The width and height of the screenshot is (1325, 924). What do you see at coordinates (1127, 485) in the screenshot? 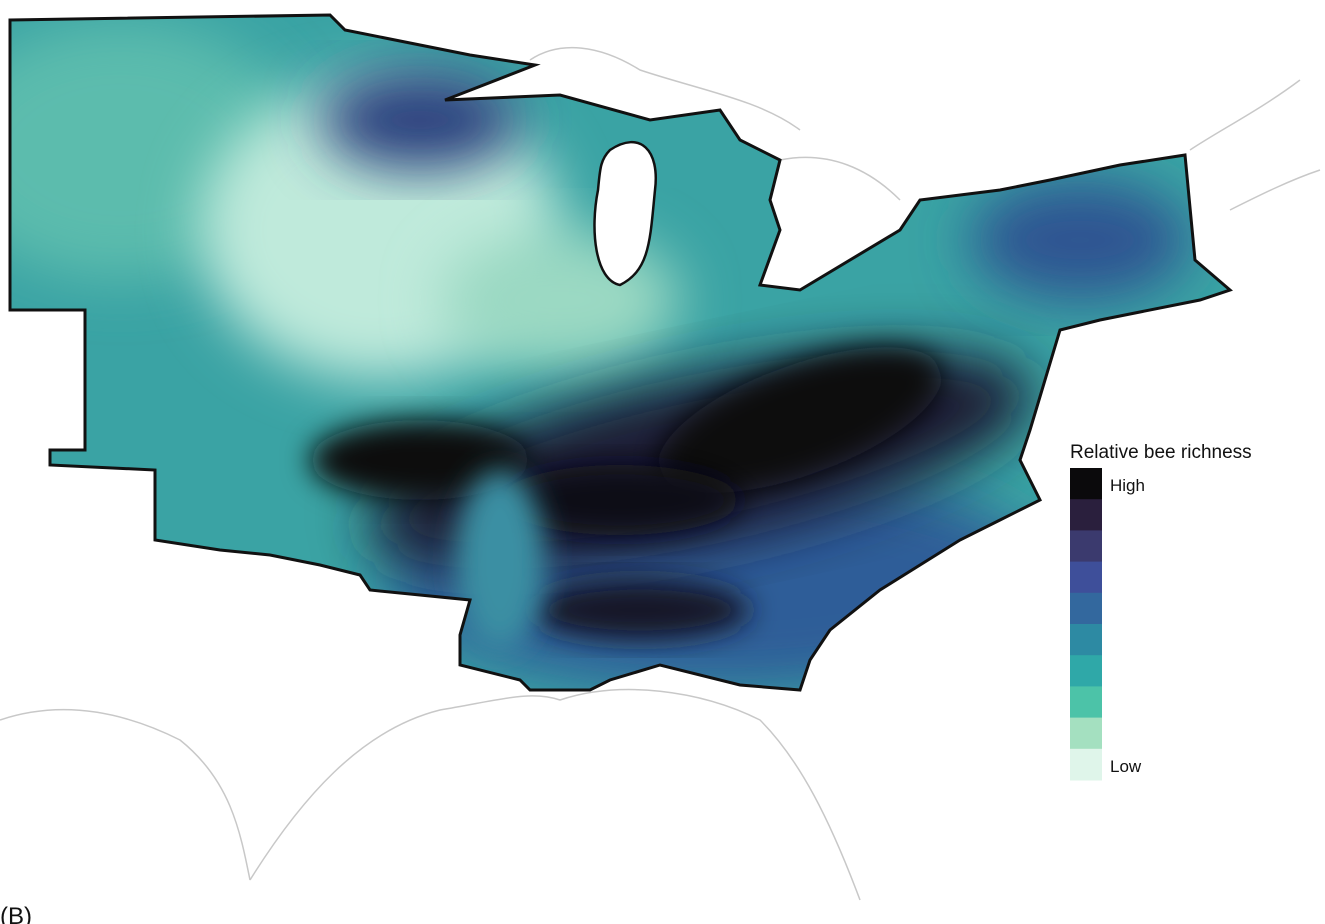
I see `legend-high-label: High` at bounding box center [1127, 485].